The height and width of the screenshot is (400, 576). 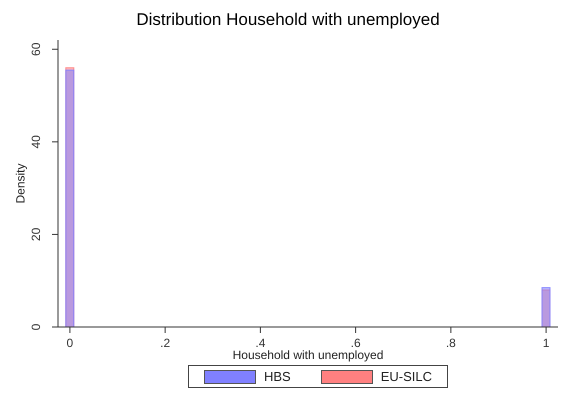 What do you see at coordinates (355, 343) in the screenshot?
I see `x-tick-label: .6` at bounding box center [355, 343].